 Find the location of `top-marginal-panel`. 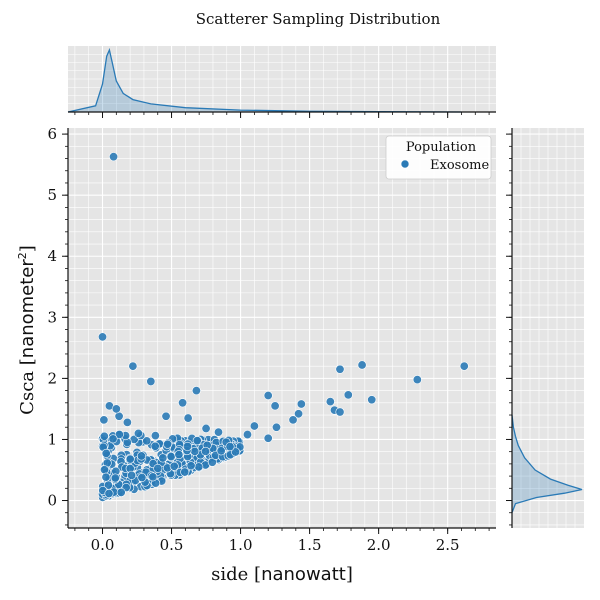

top-marginal-panel is located at coordinates (281, 82).